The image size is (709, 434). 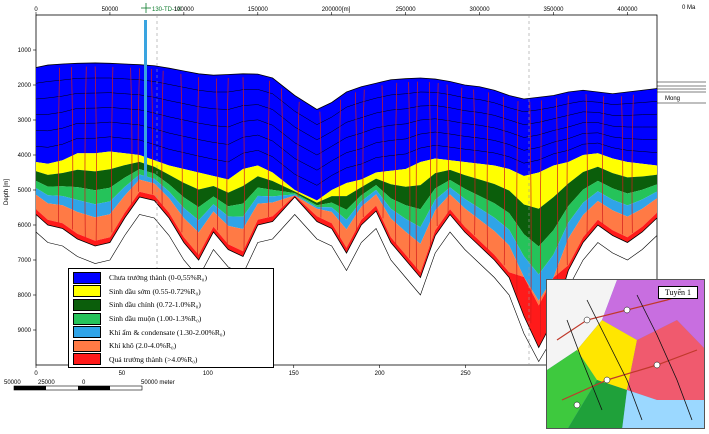 What do you see at coordinates (12, 383) in the screenshot?
I see `scale-tick-0: 50000` at bounding box center [12, 383].